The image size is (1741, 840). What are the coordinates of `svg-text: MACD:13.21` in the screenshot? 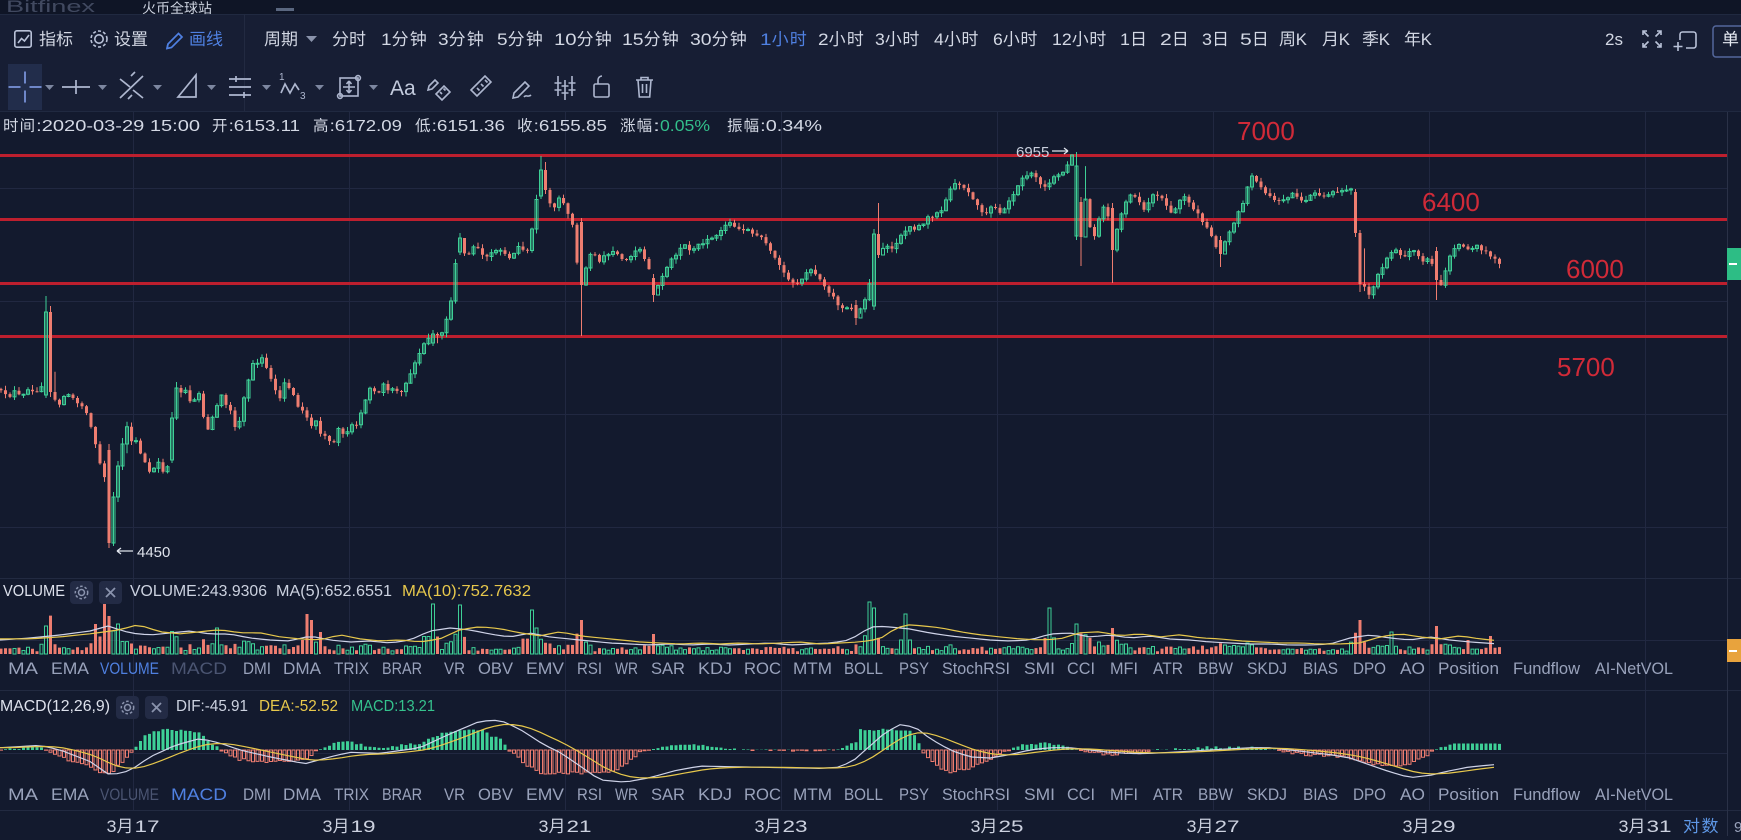 It's located at (393, 706).